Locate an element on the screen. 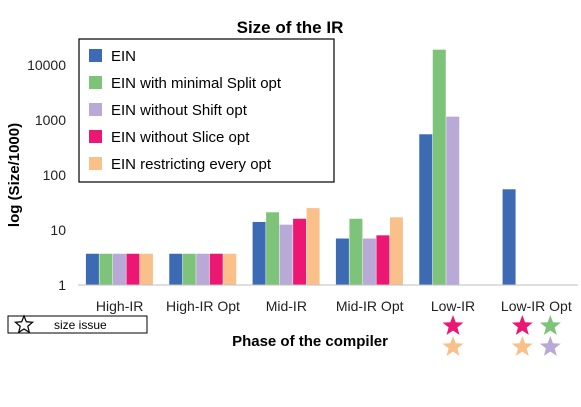 The image size is (581, 407). size-issue-box is located at coordinates (77, 324).